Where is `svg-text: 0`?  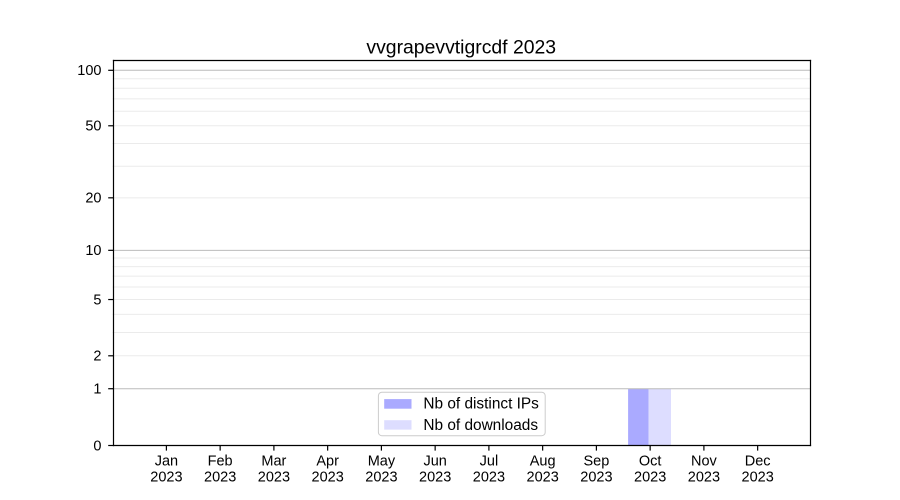 svg-text: 0 is located at coordinates (97, 446).